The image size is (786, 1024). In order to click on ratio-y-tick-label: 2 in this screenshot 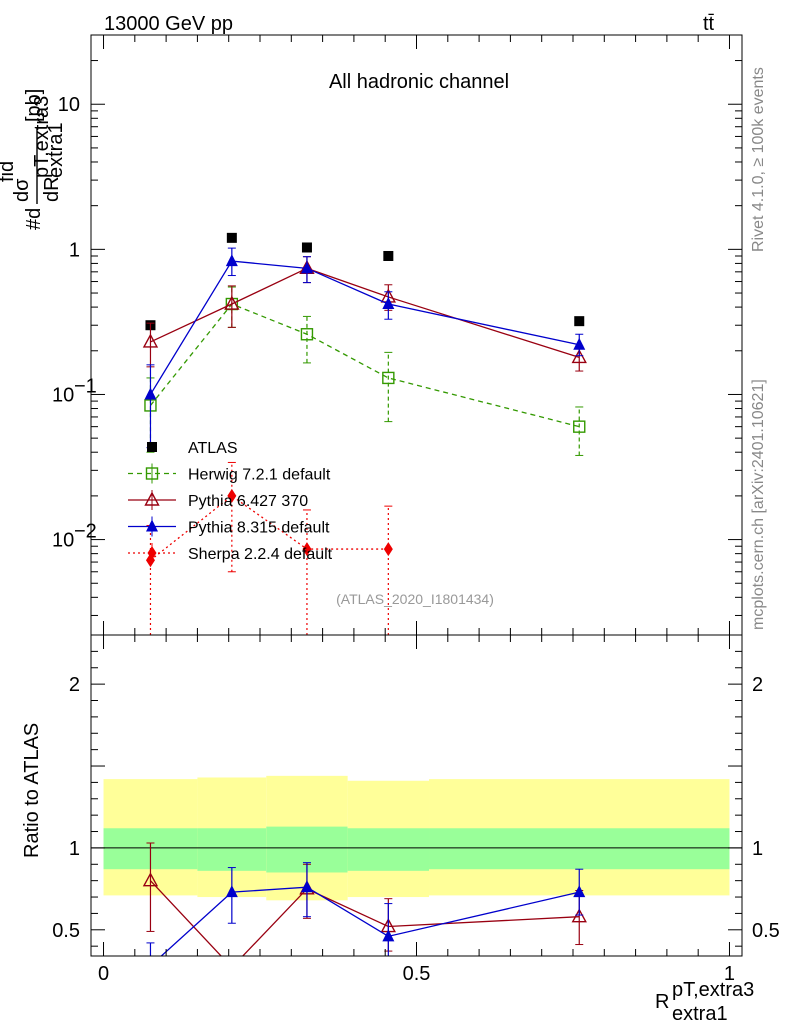, I will do `click(74, 685)`.